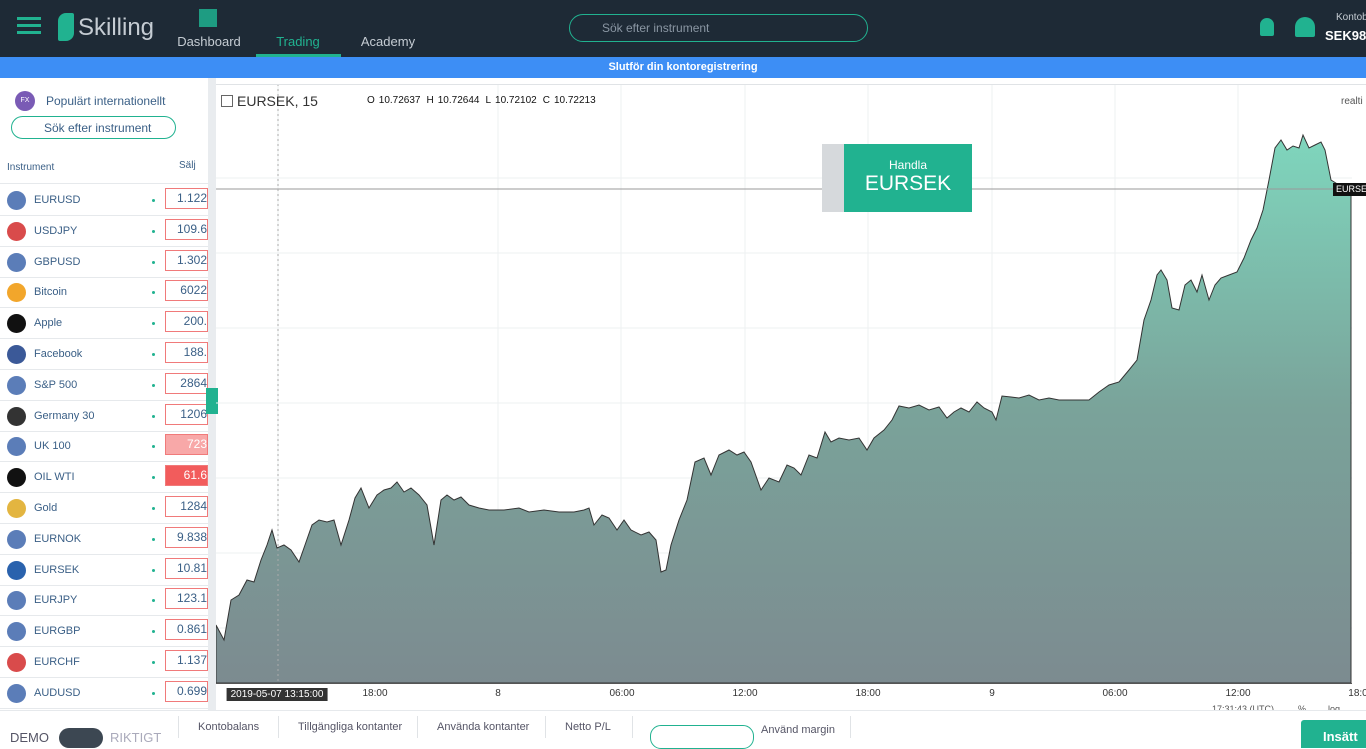 This screenshot has width=1366, height=749. What do you see at coordinates (656, 28) in the screenshot?
I see `search-placeholder: Sök efter instrument` at bounding box center [656, 28].